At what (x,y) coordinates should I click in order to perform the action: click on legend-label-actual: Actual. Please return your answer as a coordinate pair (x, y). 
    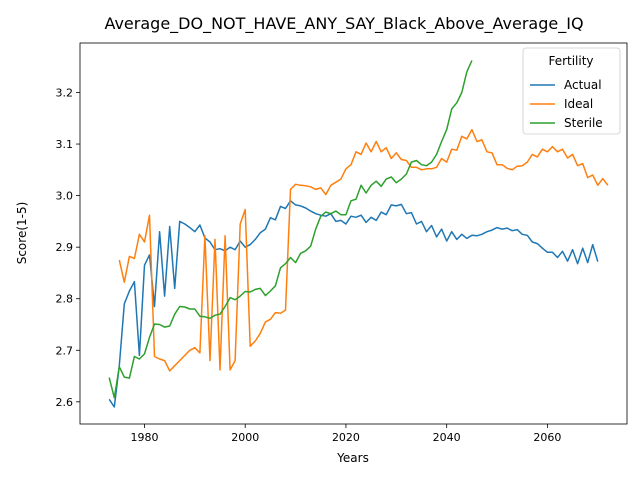
    Looking at the image, I should click on (583, 85).